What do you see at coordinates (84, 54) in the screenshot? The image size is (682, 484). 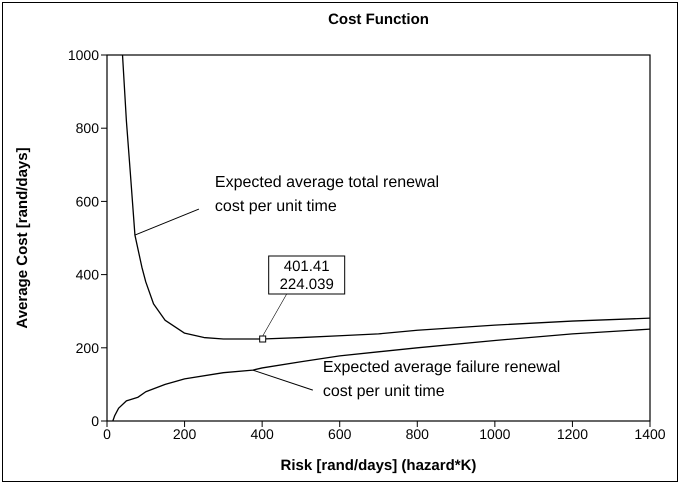 I see `y-tick-label: 1000` at bounding box center [84, 54].